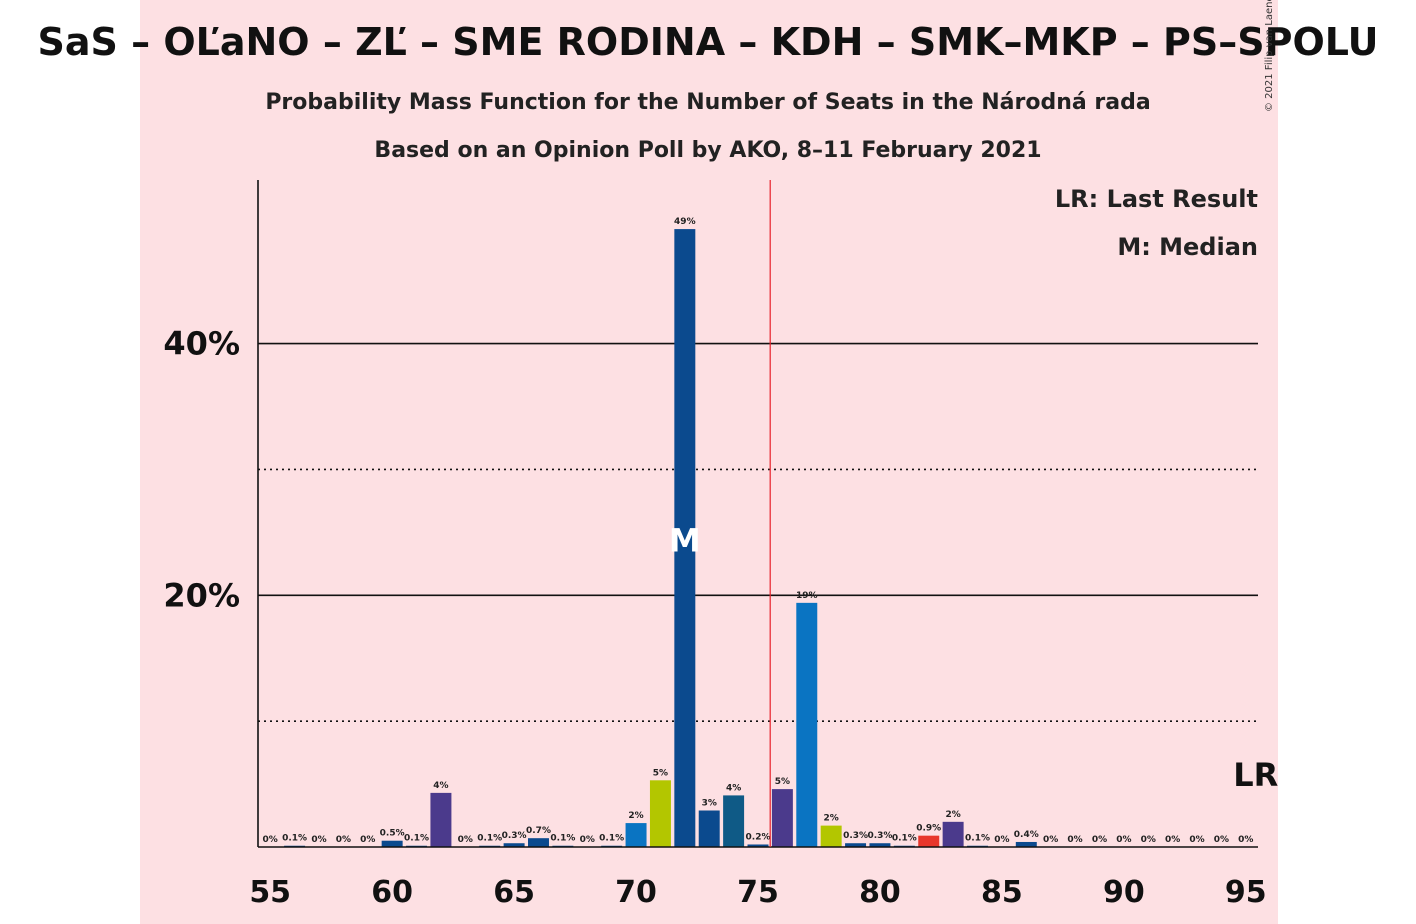 Image resolution: width=1416 pixels, height=924 pixels. Describe the element at coordinates (392, 892) in the screenshot. I see `x-tick-label: 60` at that location.